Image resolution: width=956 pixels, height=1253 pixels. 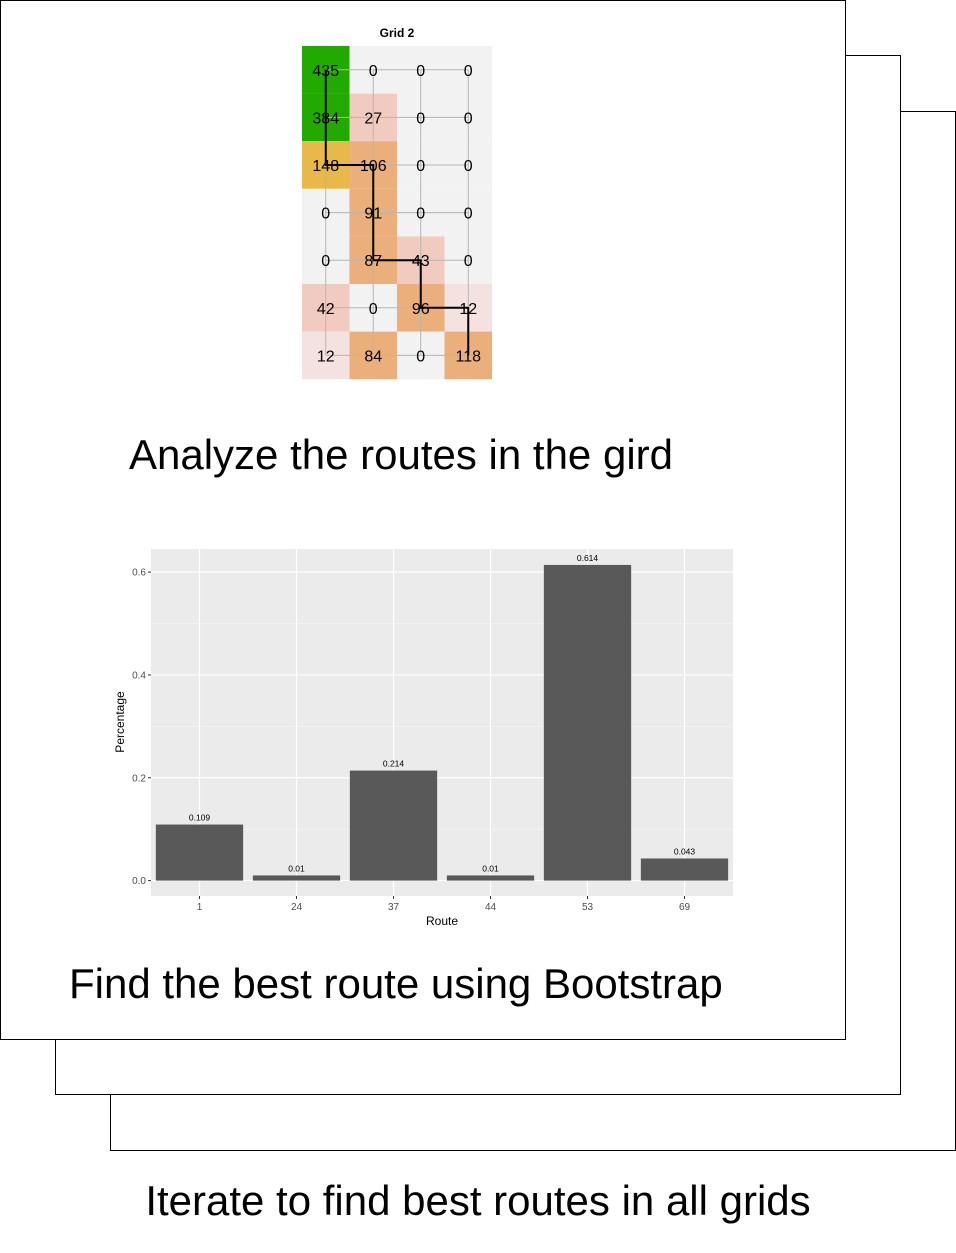 What do you see at coordinates (491, 907) in the screenshot?
I see `chart-x-tick-label: 44` at bounding box center [491, 907].